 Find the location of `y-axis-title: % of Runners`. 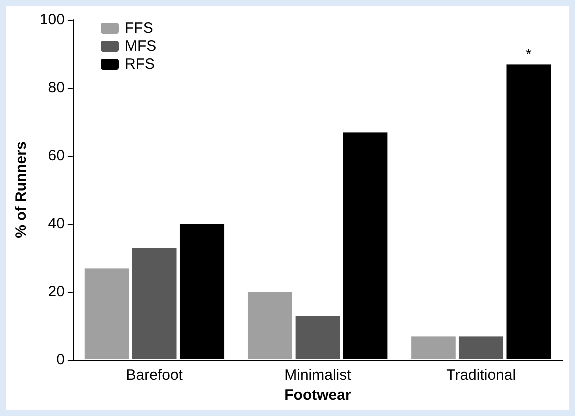

y-axis-title: % of Runners is located at coordinates (21, 190).